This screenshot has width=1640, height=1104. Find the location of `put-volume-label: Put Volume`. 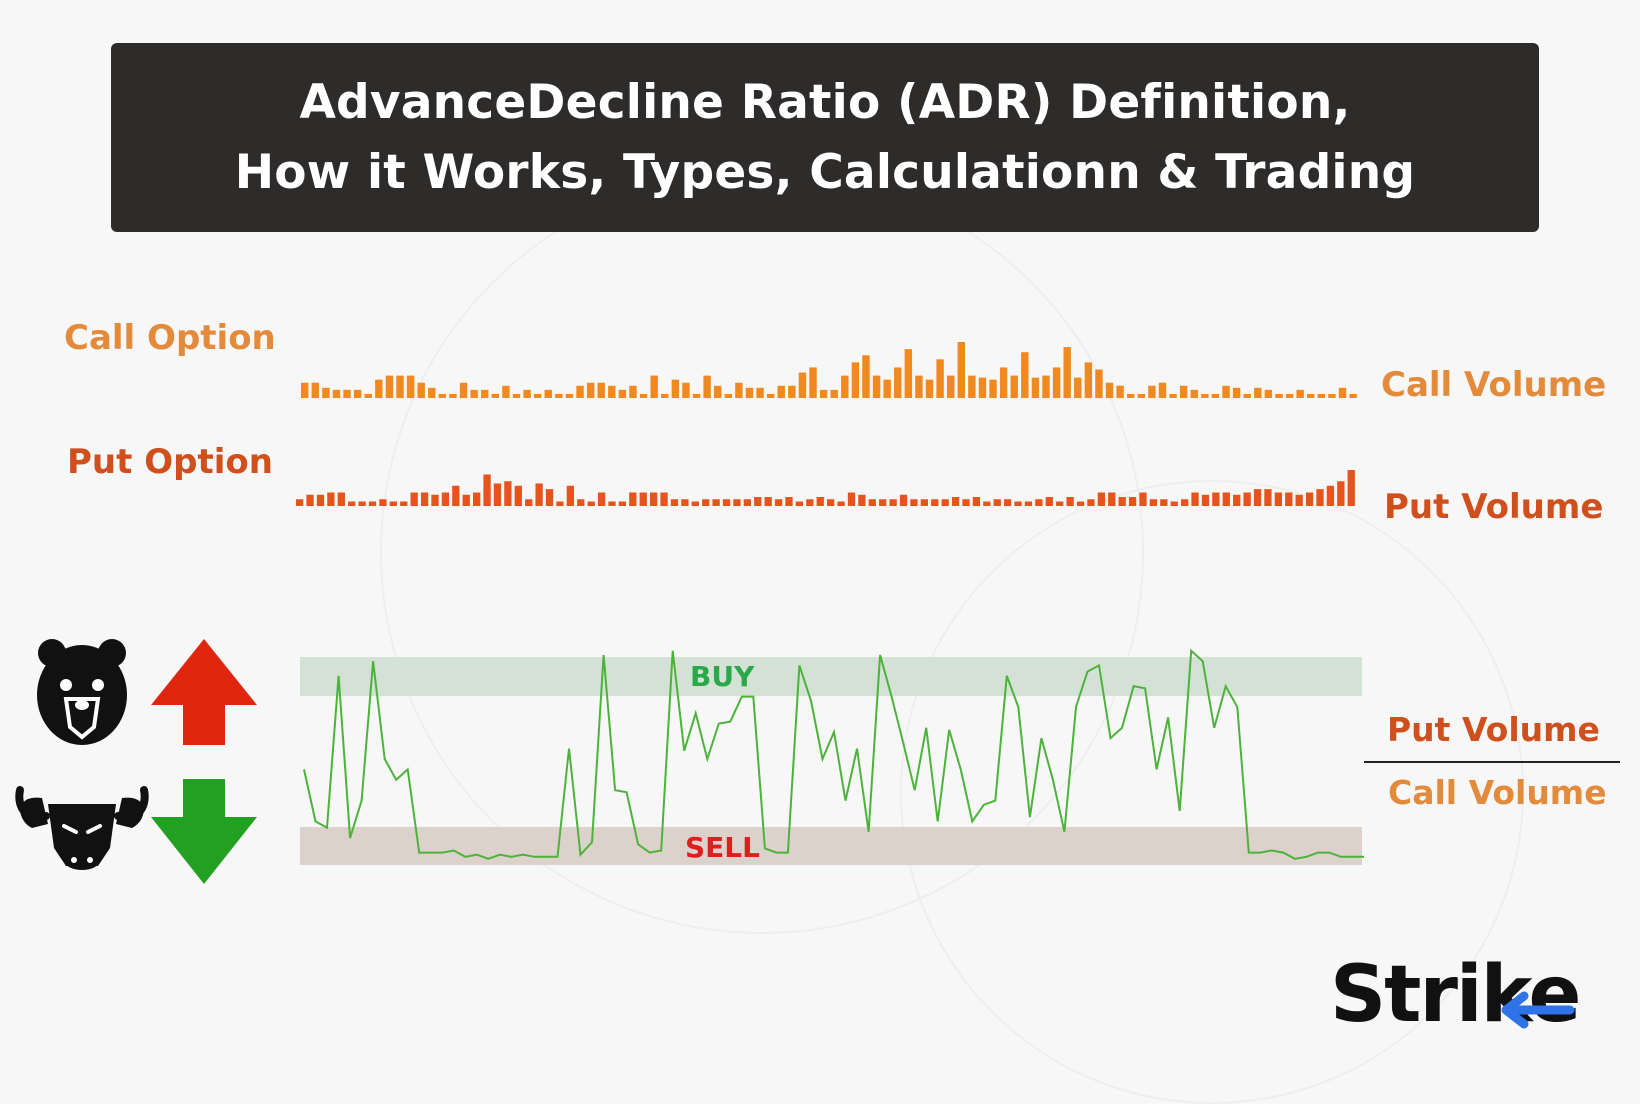

put-volume-label: Put Volume is located at coordinates (1494, 507).